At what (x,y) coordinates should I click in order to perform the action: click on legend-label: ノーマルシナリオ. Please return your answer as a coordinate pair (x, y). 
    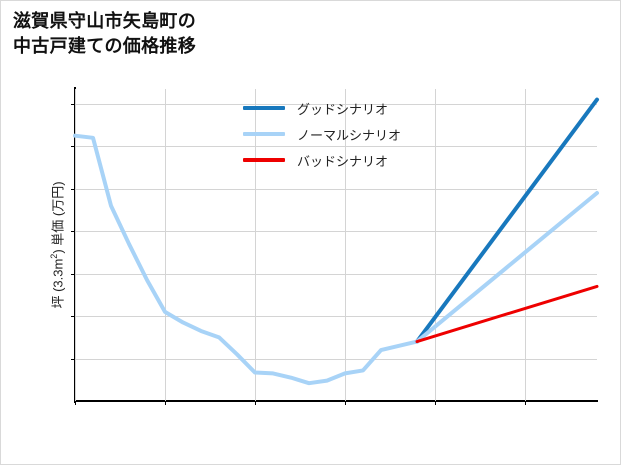
    Looking at the image, I should click on (349, 135).